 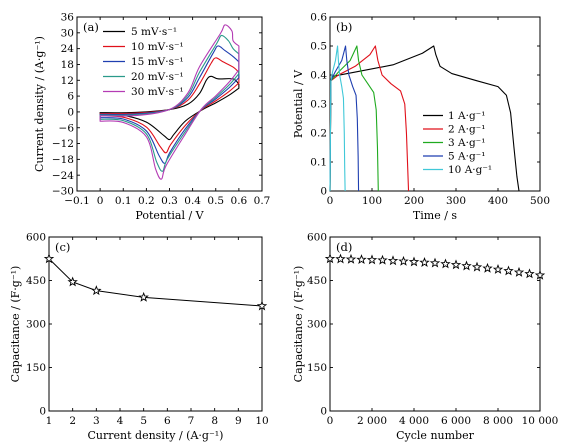 What do you see at coordinates (36, 368) in the screenshot?
I see `y-tick-label-c: 150` at bounding box center [36, 368].